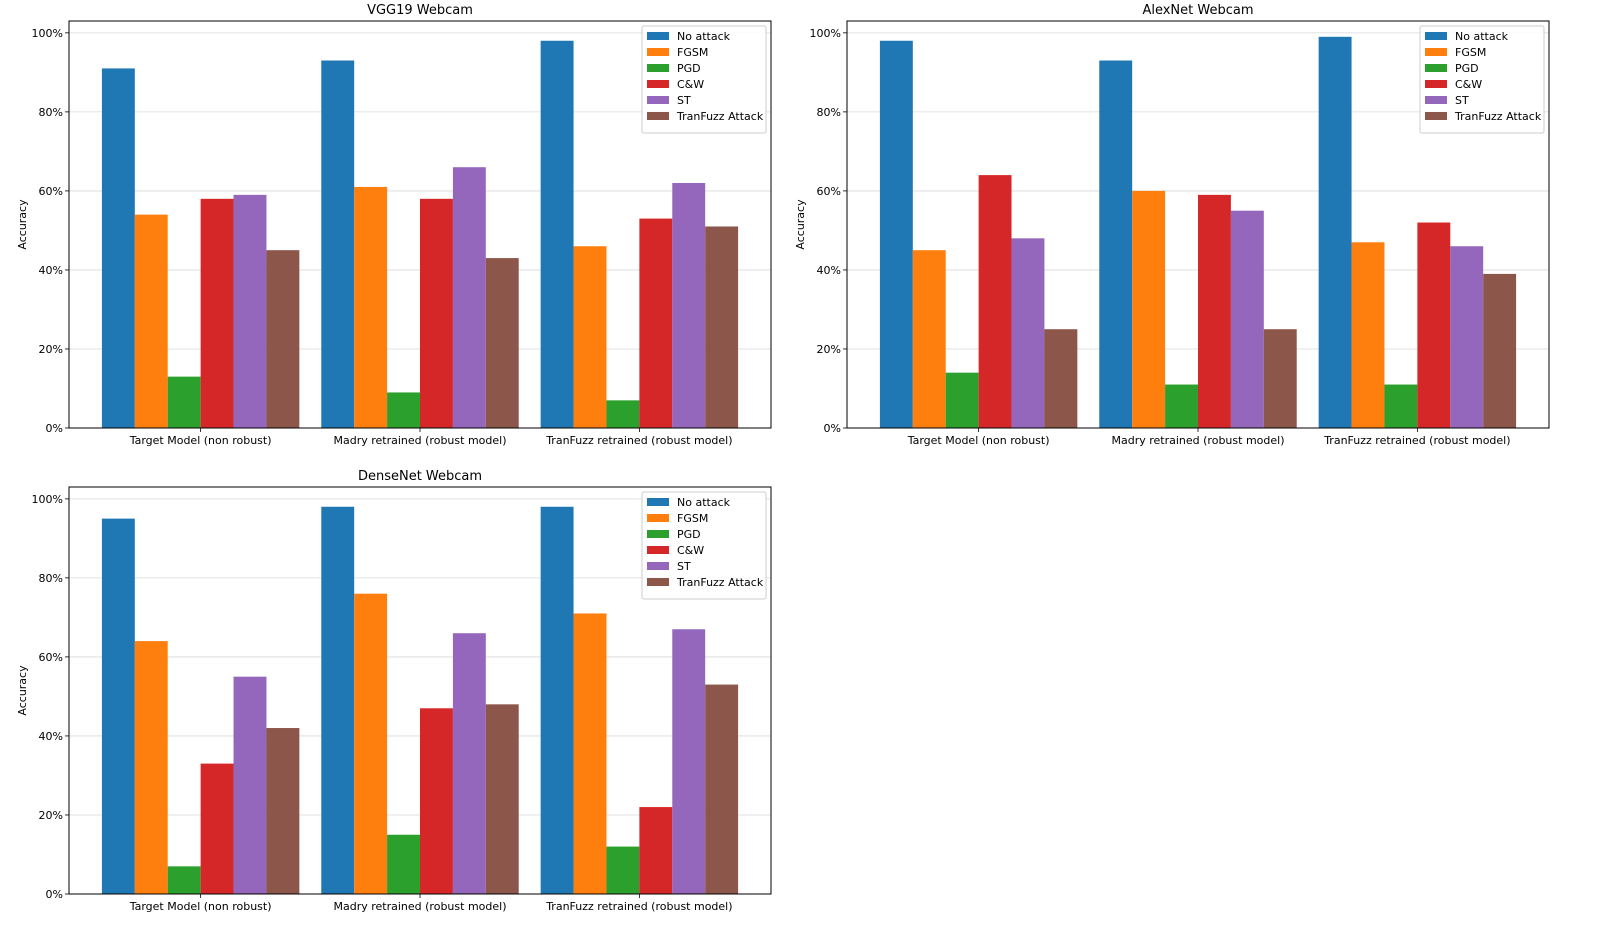 The height and width of the screenshot is (946, 1603). Describe the element at coordinates (420, 476) in the screenshot. I see `chart-title: DenseNet Webcam` at that location.